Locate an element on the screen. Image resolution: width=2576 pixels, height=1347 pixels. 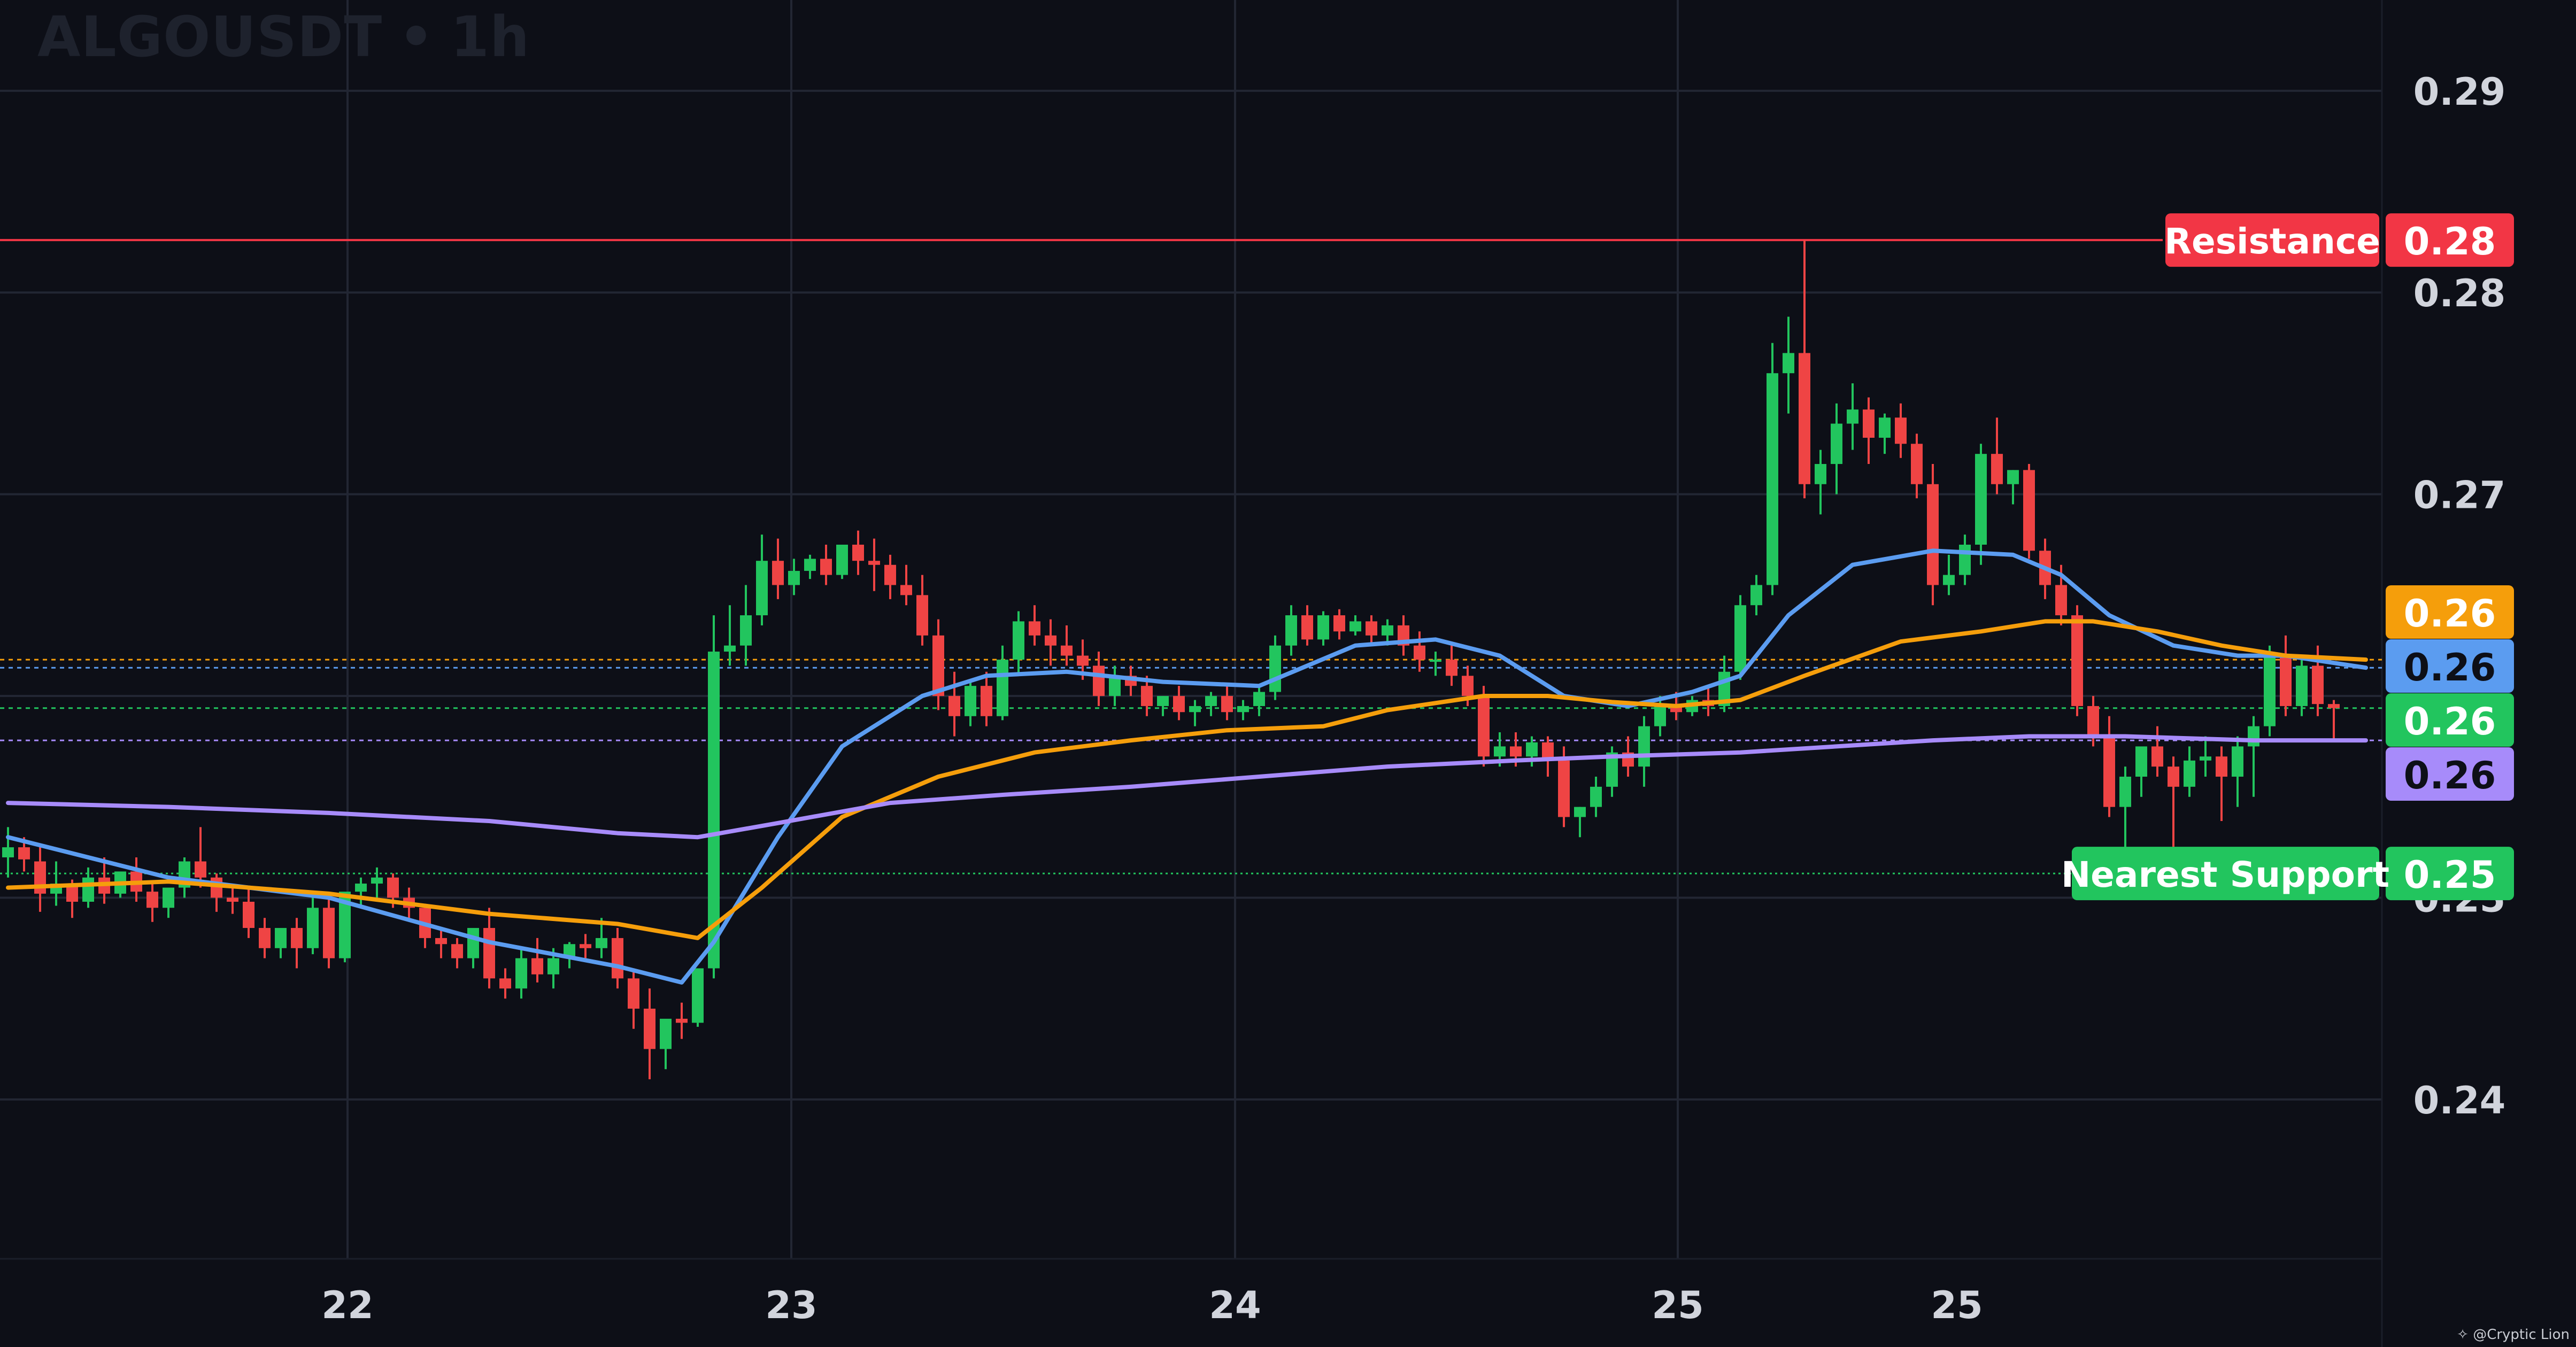
ema-mid-price-tag-box is located at coordinates (2450, 612).